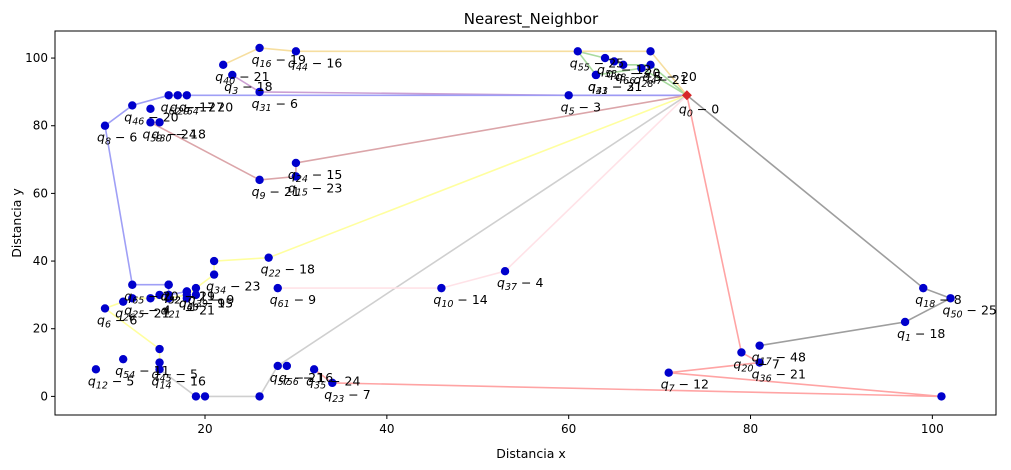  I want to click on x-axis-label: Distancia x, so click(530, 453).